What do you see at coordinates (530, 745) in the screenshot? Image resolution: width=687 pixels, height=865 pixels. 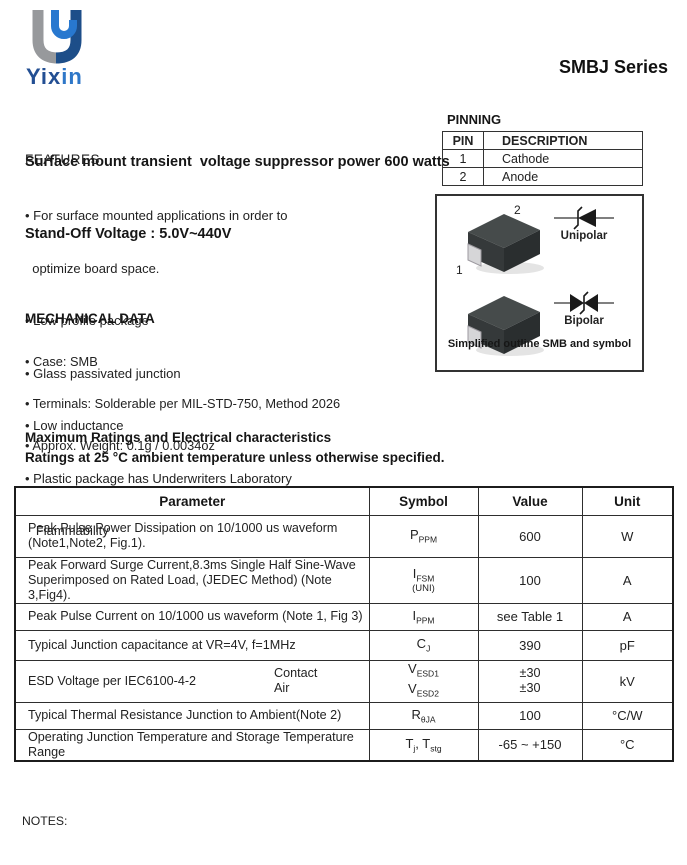 I see `value-cell: -65 ~ +150` at bounding box center [530, 745].